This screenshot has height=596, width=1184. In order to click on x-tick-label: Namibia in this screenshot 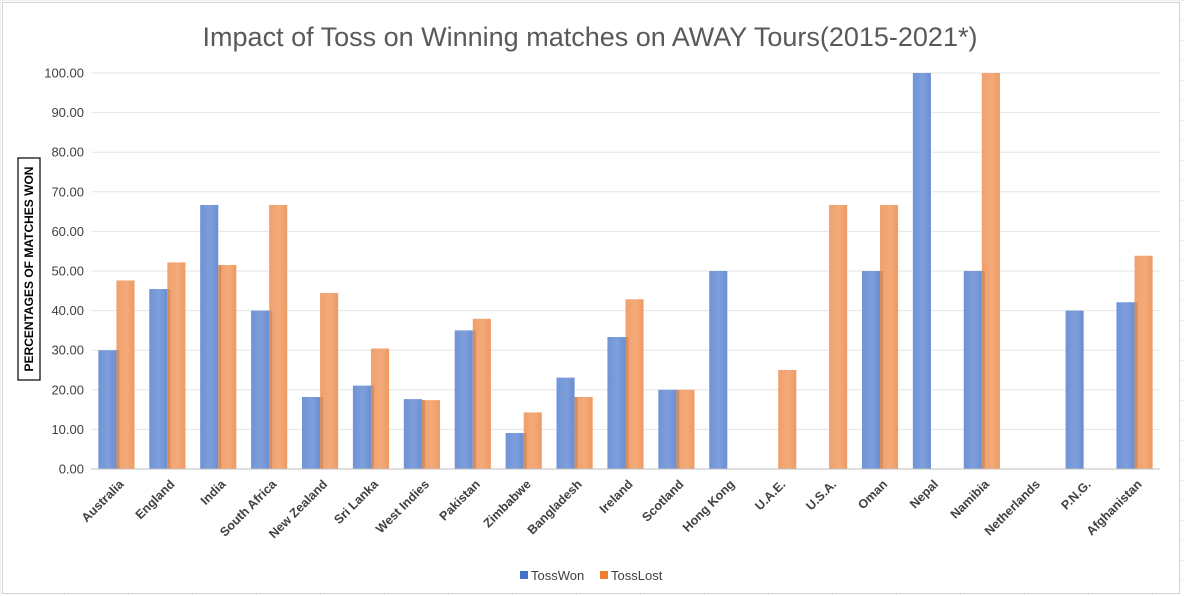, I will do `click(970, 498)`.